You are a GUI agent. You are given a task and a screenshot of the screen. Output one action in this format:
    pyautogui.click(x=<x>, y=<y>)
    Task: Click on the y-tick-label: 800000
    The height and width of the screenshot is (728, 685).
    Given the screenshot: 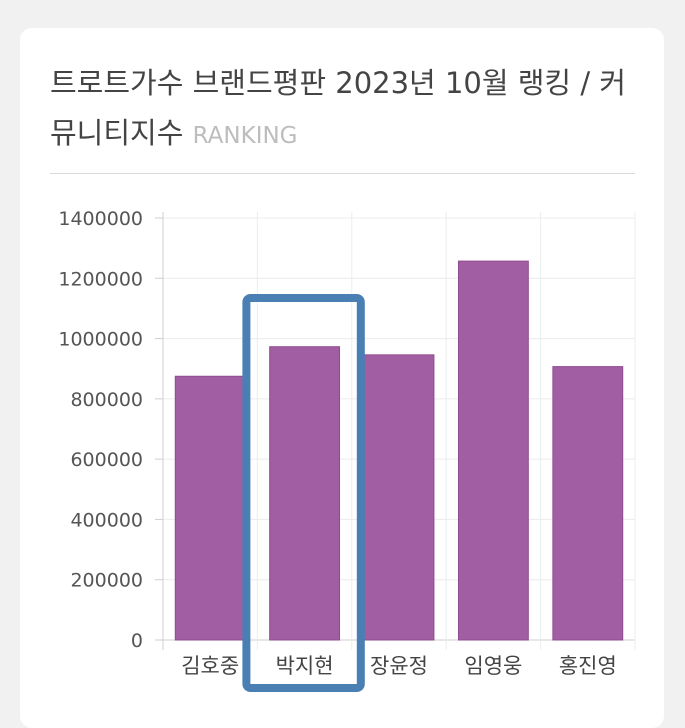 What is the action you would take?
    pyautogui.click(x=106, y=400)
    